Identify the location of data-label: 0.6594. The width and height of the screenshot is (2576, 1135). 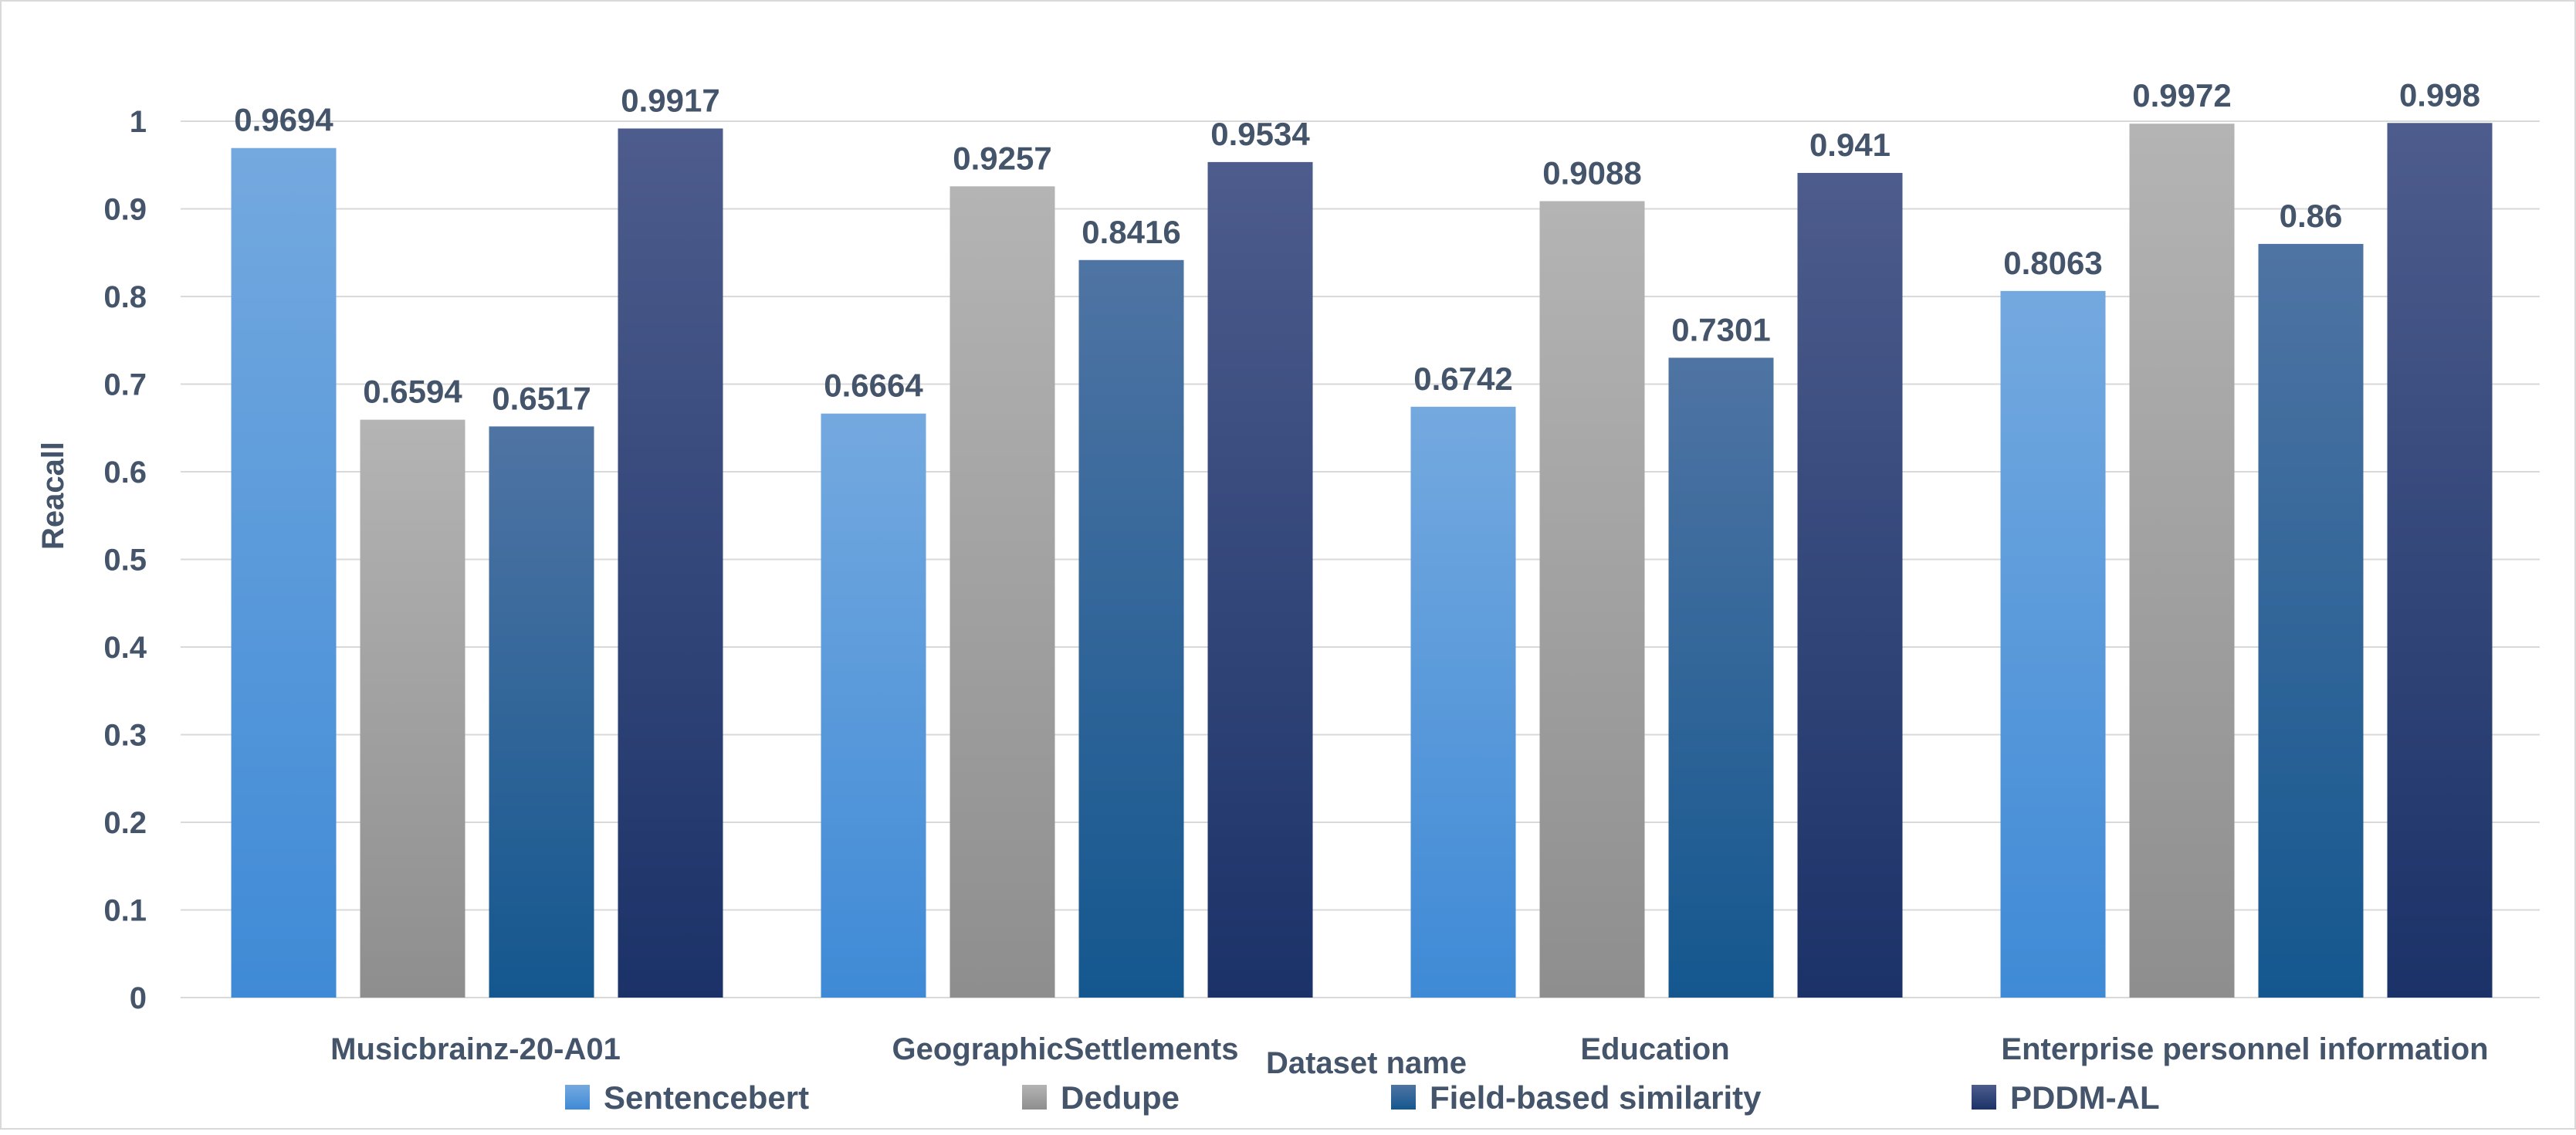
(412, 392).